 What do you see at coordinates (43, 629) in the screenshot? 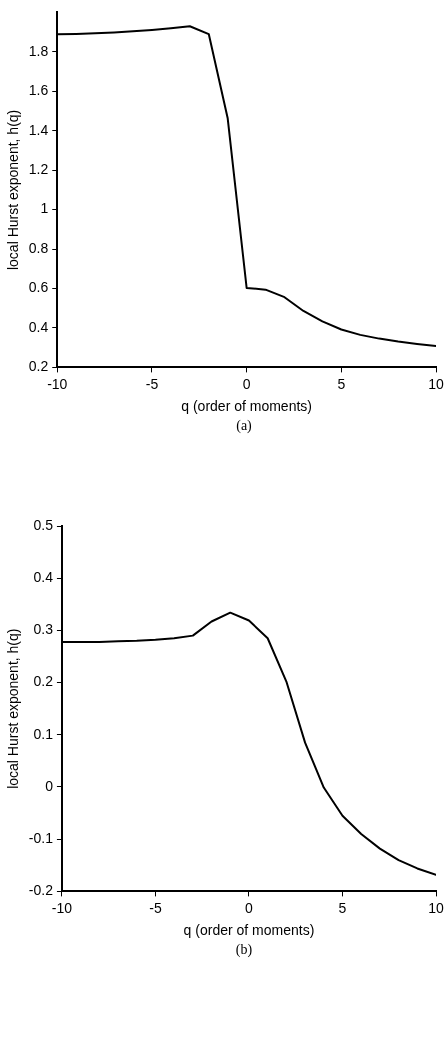
I see `y-tick-label: 0.3` at bounding box center [43, 629].